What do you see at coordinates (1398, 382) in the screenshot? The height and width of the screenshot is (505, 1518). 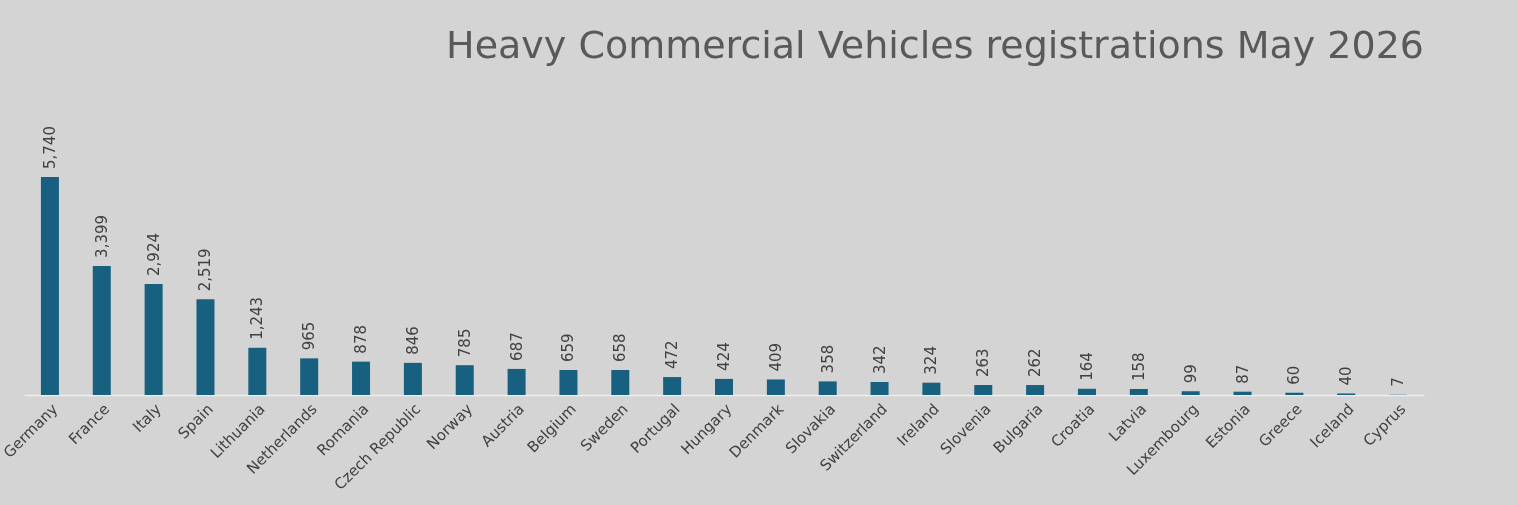 I see `data-label: 7` at bounding box center [1398, 382].